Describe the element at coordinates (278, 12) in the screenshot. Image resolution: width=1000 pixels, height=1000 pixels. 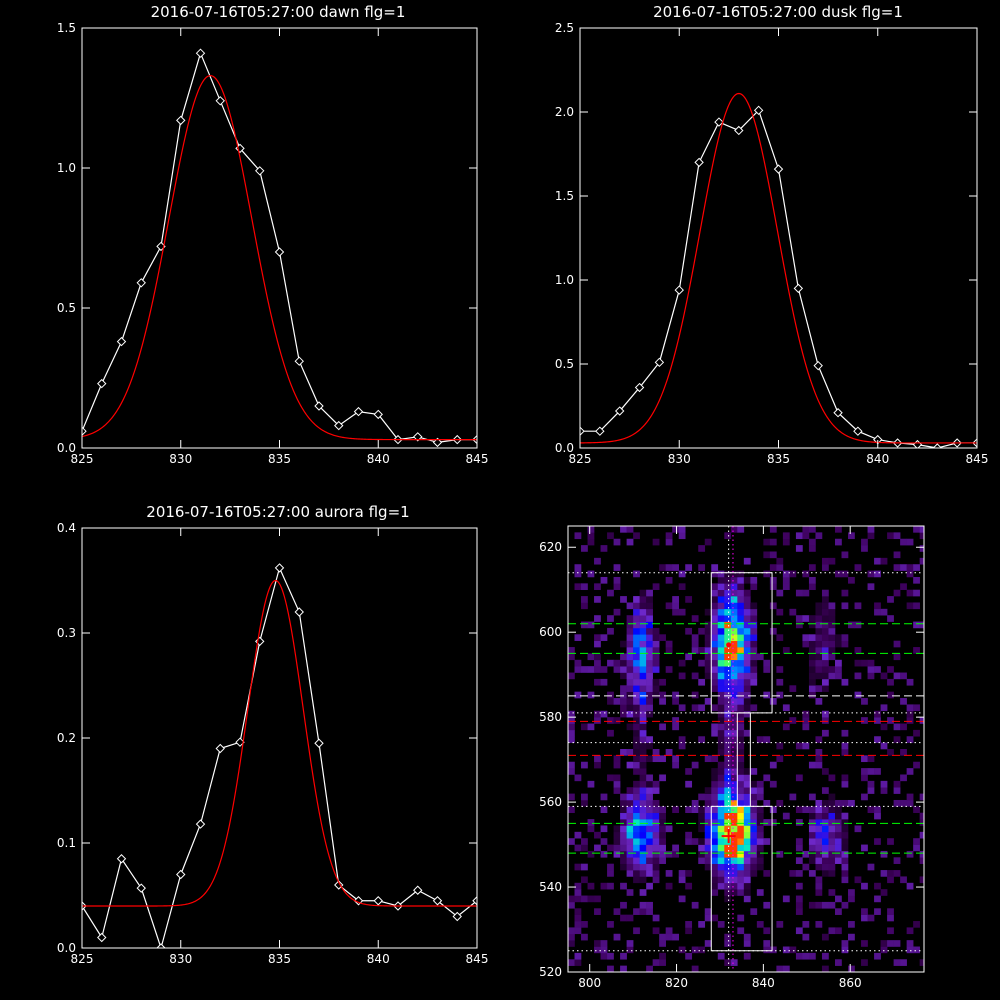
I see `dawn-title: 2016-07-16T05:27:00 dawn flg=1` at that location.